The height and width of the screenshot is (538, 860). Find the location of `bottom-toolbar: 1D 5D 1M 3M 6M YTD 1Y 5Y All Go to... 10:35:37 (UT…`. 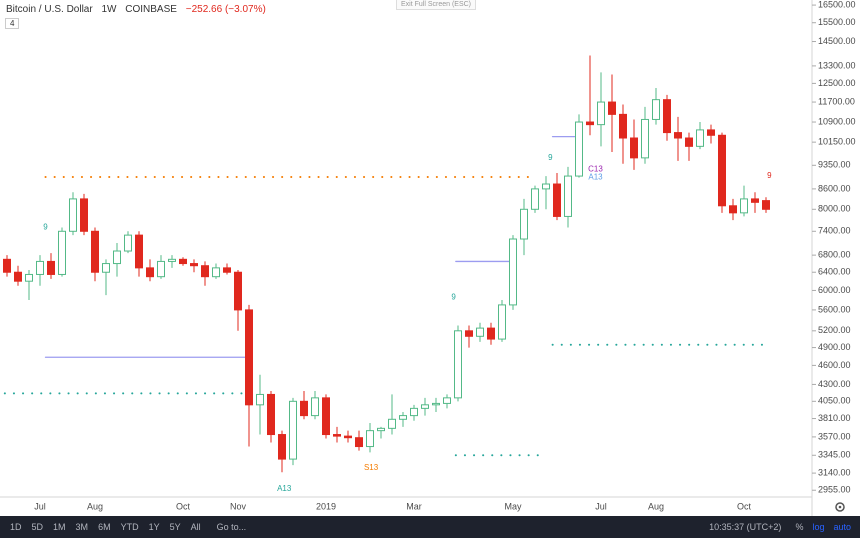

bottom-toolbar: 1D 5D 1M 3M 6M YTD 1Y 5Y All Go to... 10:35:37 (UT… is located at coordinates (430, 527).